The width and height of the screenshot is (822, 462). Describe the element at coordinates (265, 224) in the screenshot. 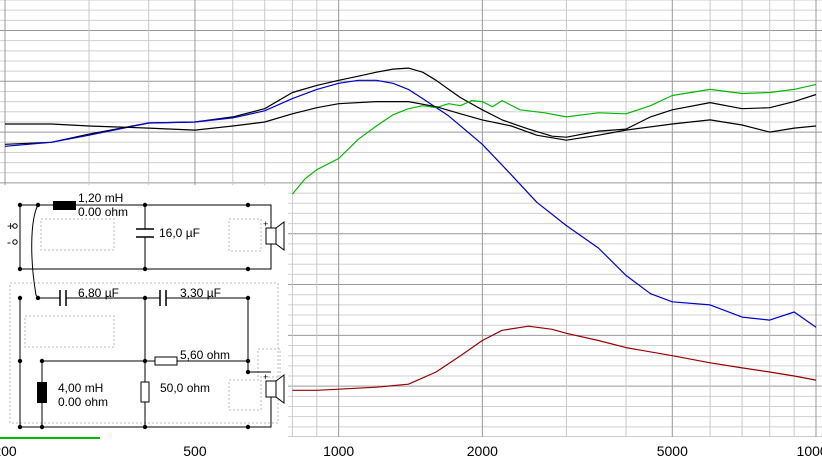

I see `tweeter-plus-label: +` at that location.